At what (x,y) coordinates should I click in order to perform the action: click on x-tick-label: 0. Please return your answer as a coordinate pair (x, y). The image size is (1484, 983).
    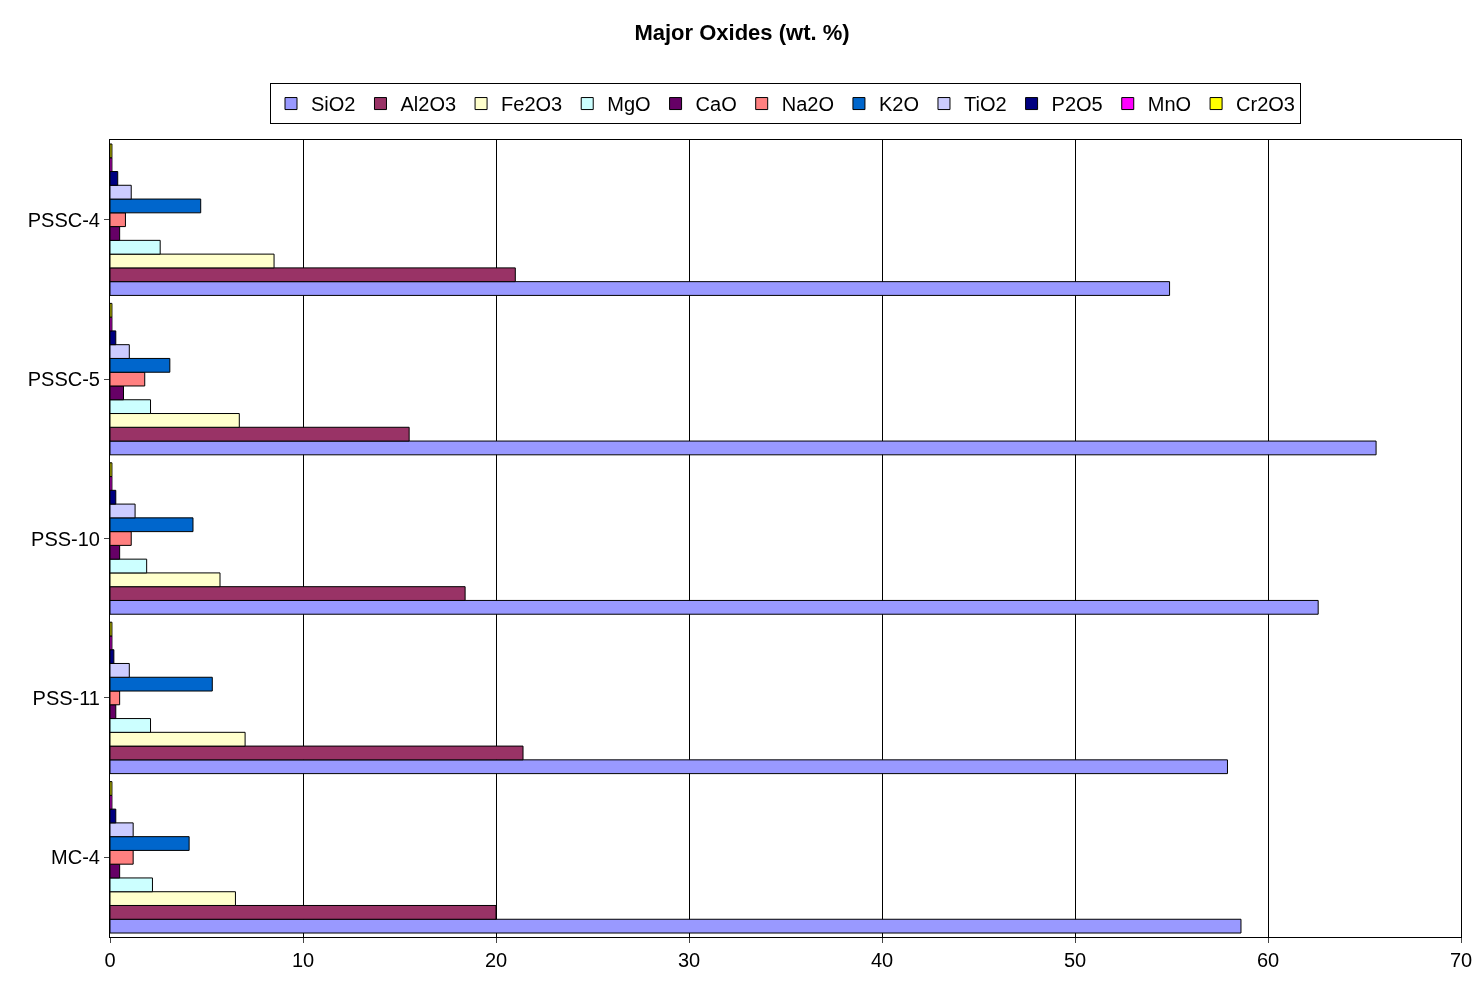
    Looking at the image, I should click on (110, 960).